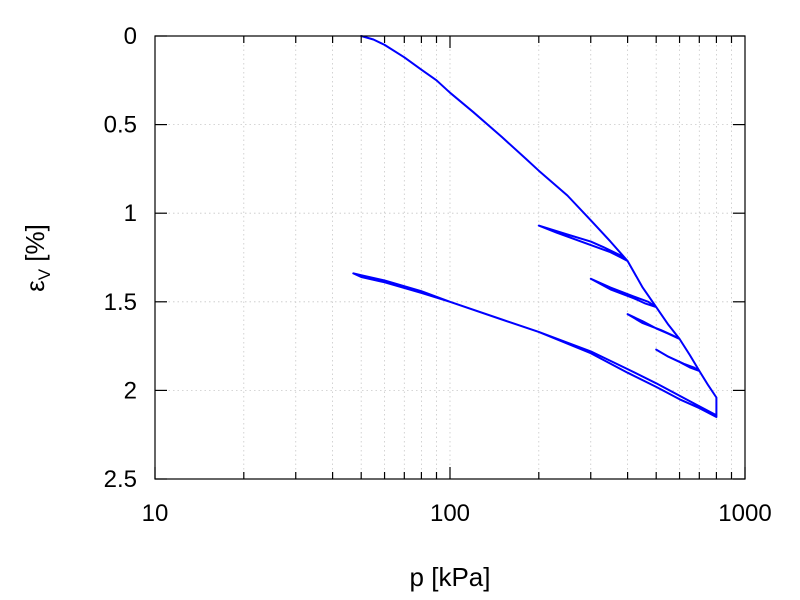 The width and height of the screenshot is (800, 600). I want to click on y-axis-label: εV [%], so click(37, 258).